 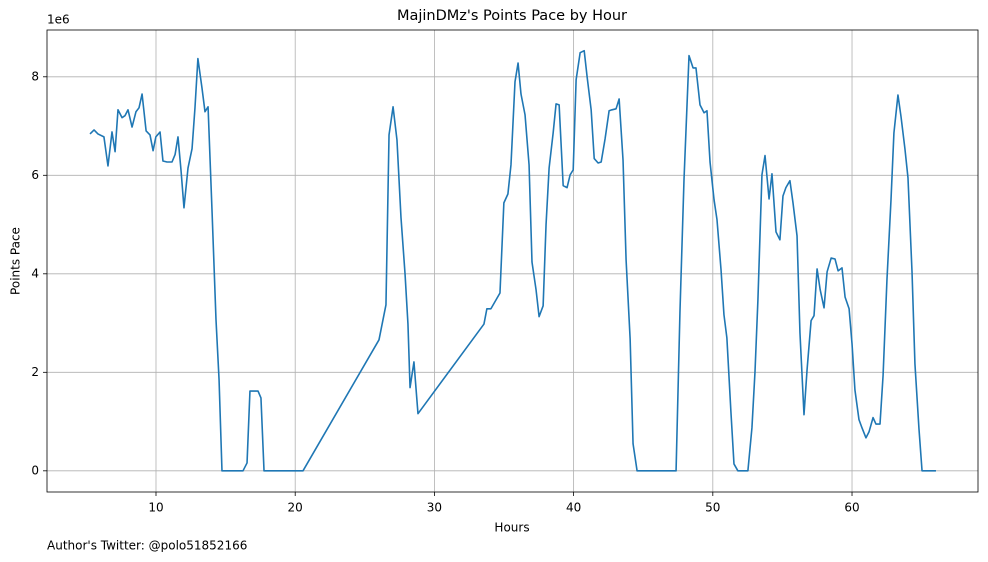 What do you see at coordinates (16, 261) in the screenshot?
I see `y-axis-label: Points Pace` at bounding box center [16, 261].